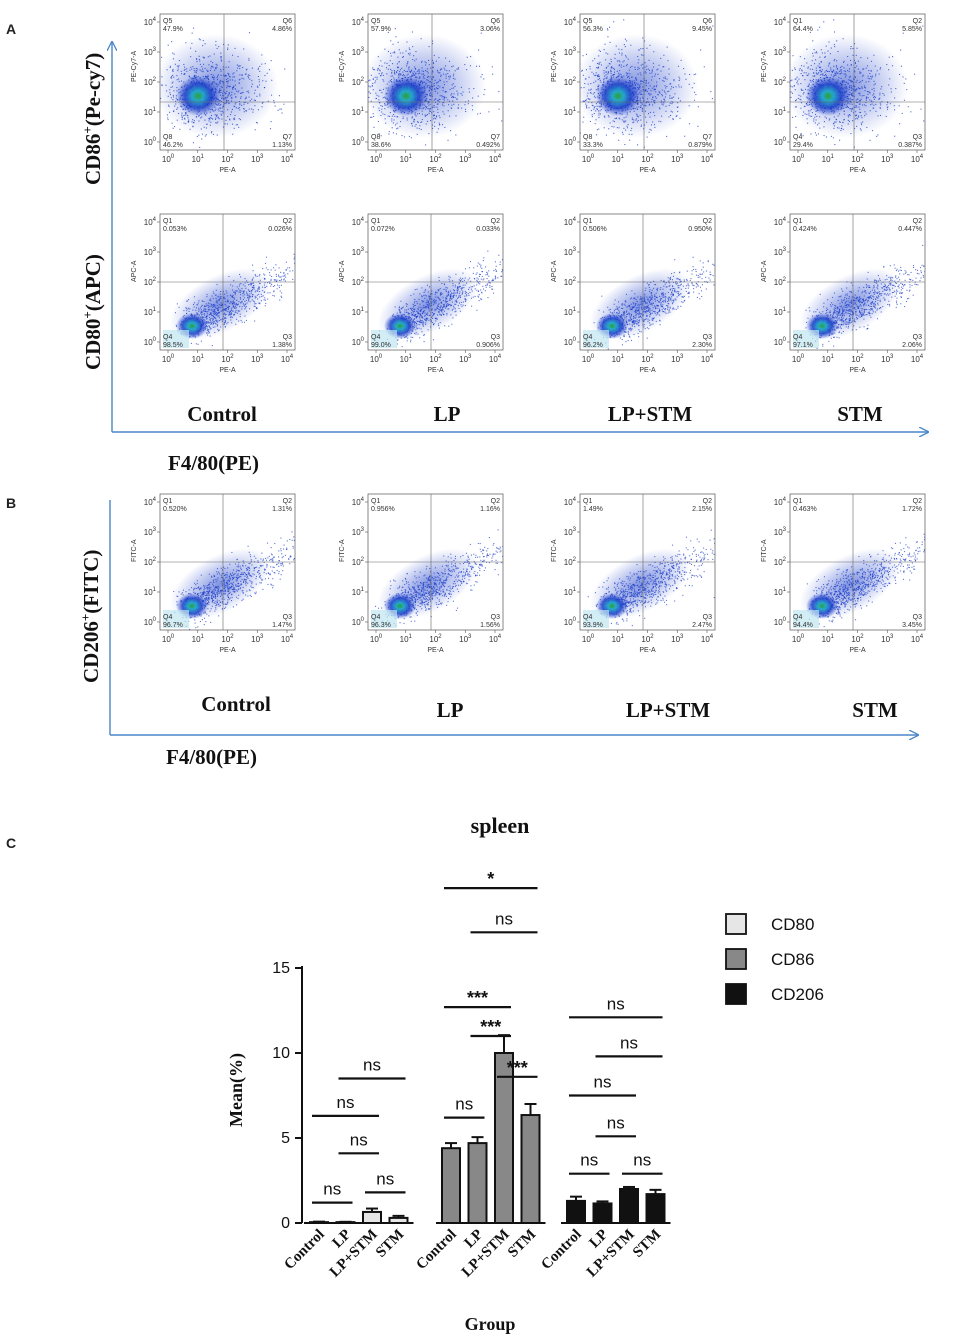 The height and width of the screenshot is (1339, 955). Describe the element at coordinates (535, 414) in the screenshot. I see `panel-a-group-labels: Control LP LP+STM STM` at that location.